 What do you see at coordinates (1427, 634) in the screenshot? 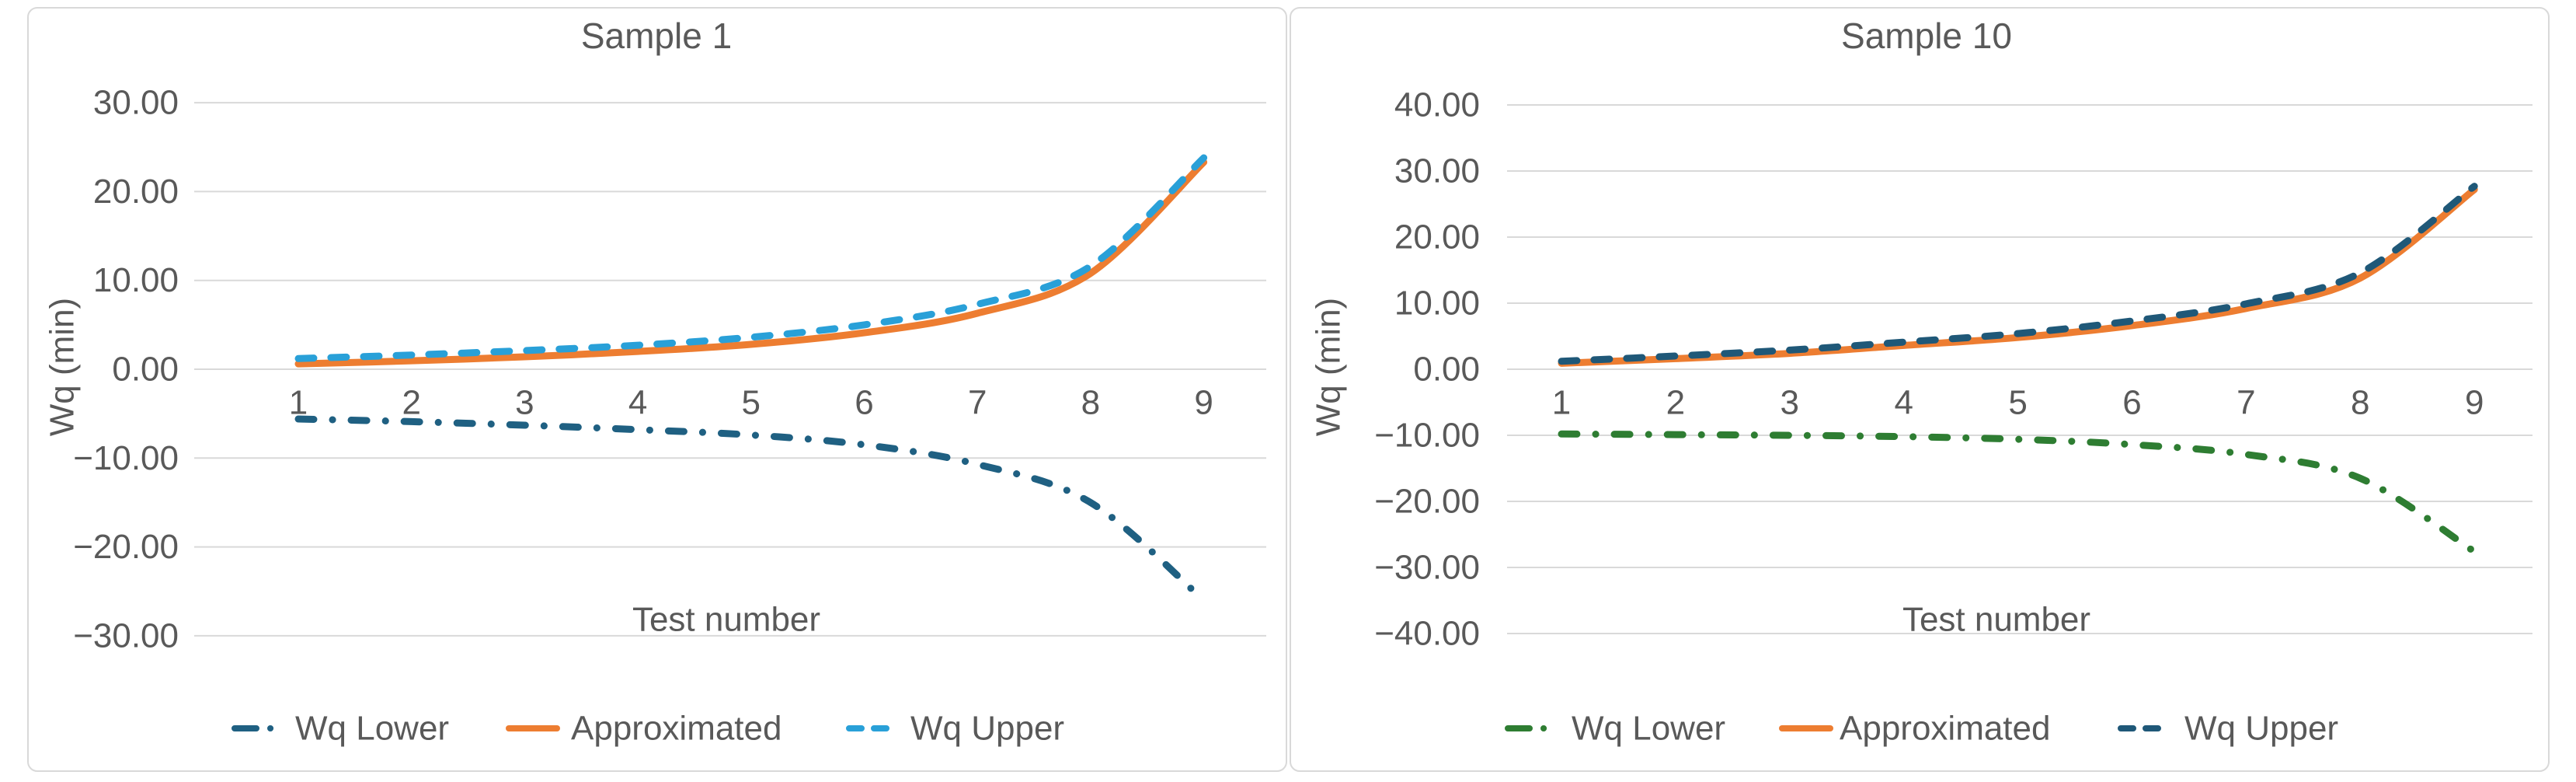
I see `y-axis-tick-label: −40.00` at bounding box center [1427, 634].